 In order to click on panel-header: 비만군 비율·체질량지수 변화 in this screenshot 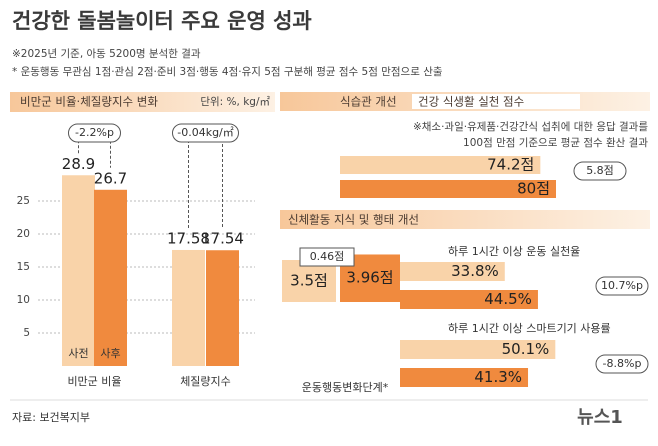, I will do `click(89, 102)`.